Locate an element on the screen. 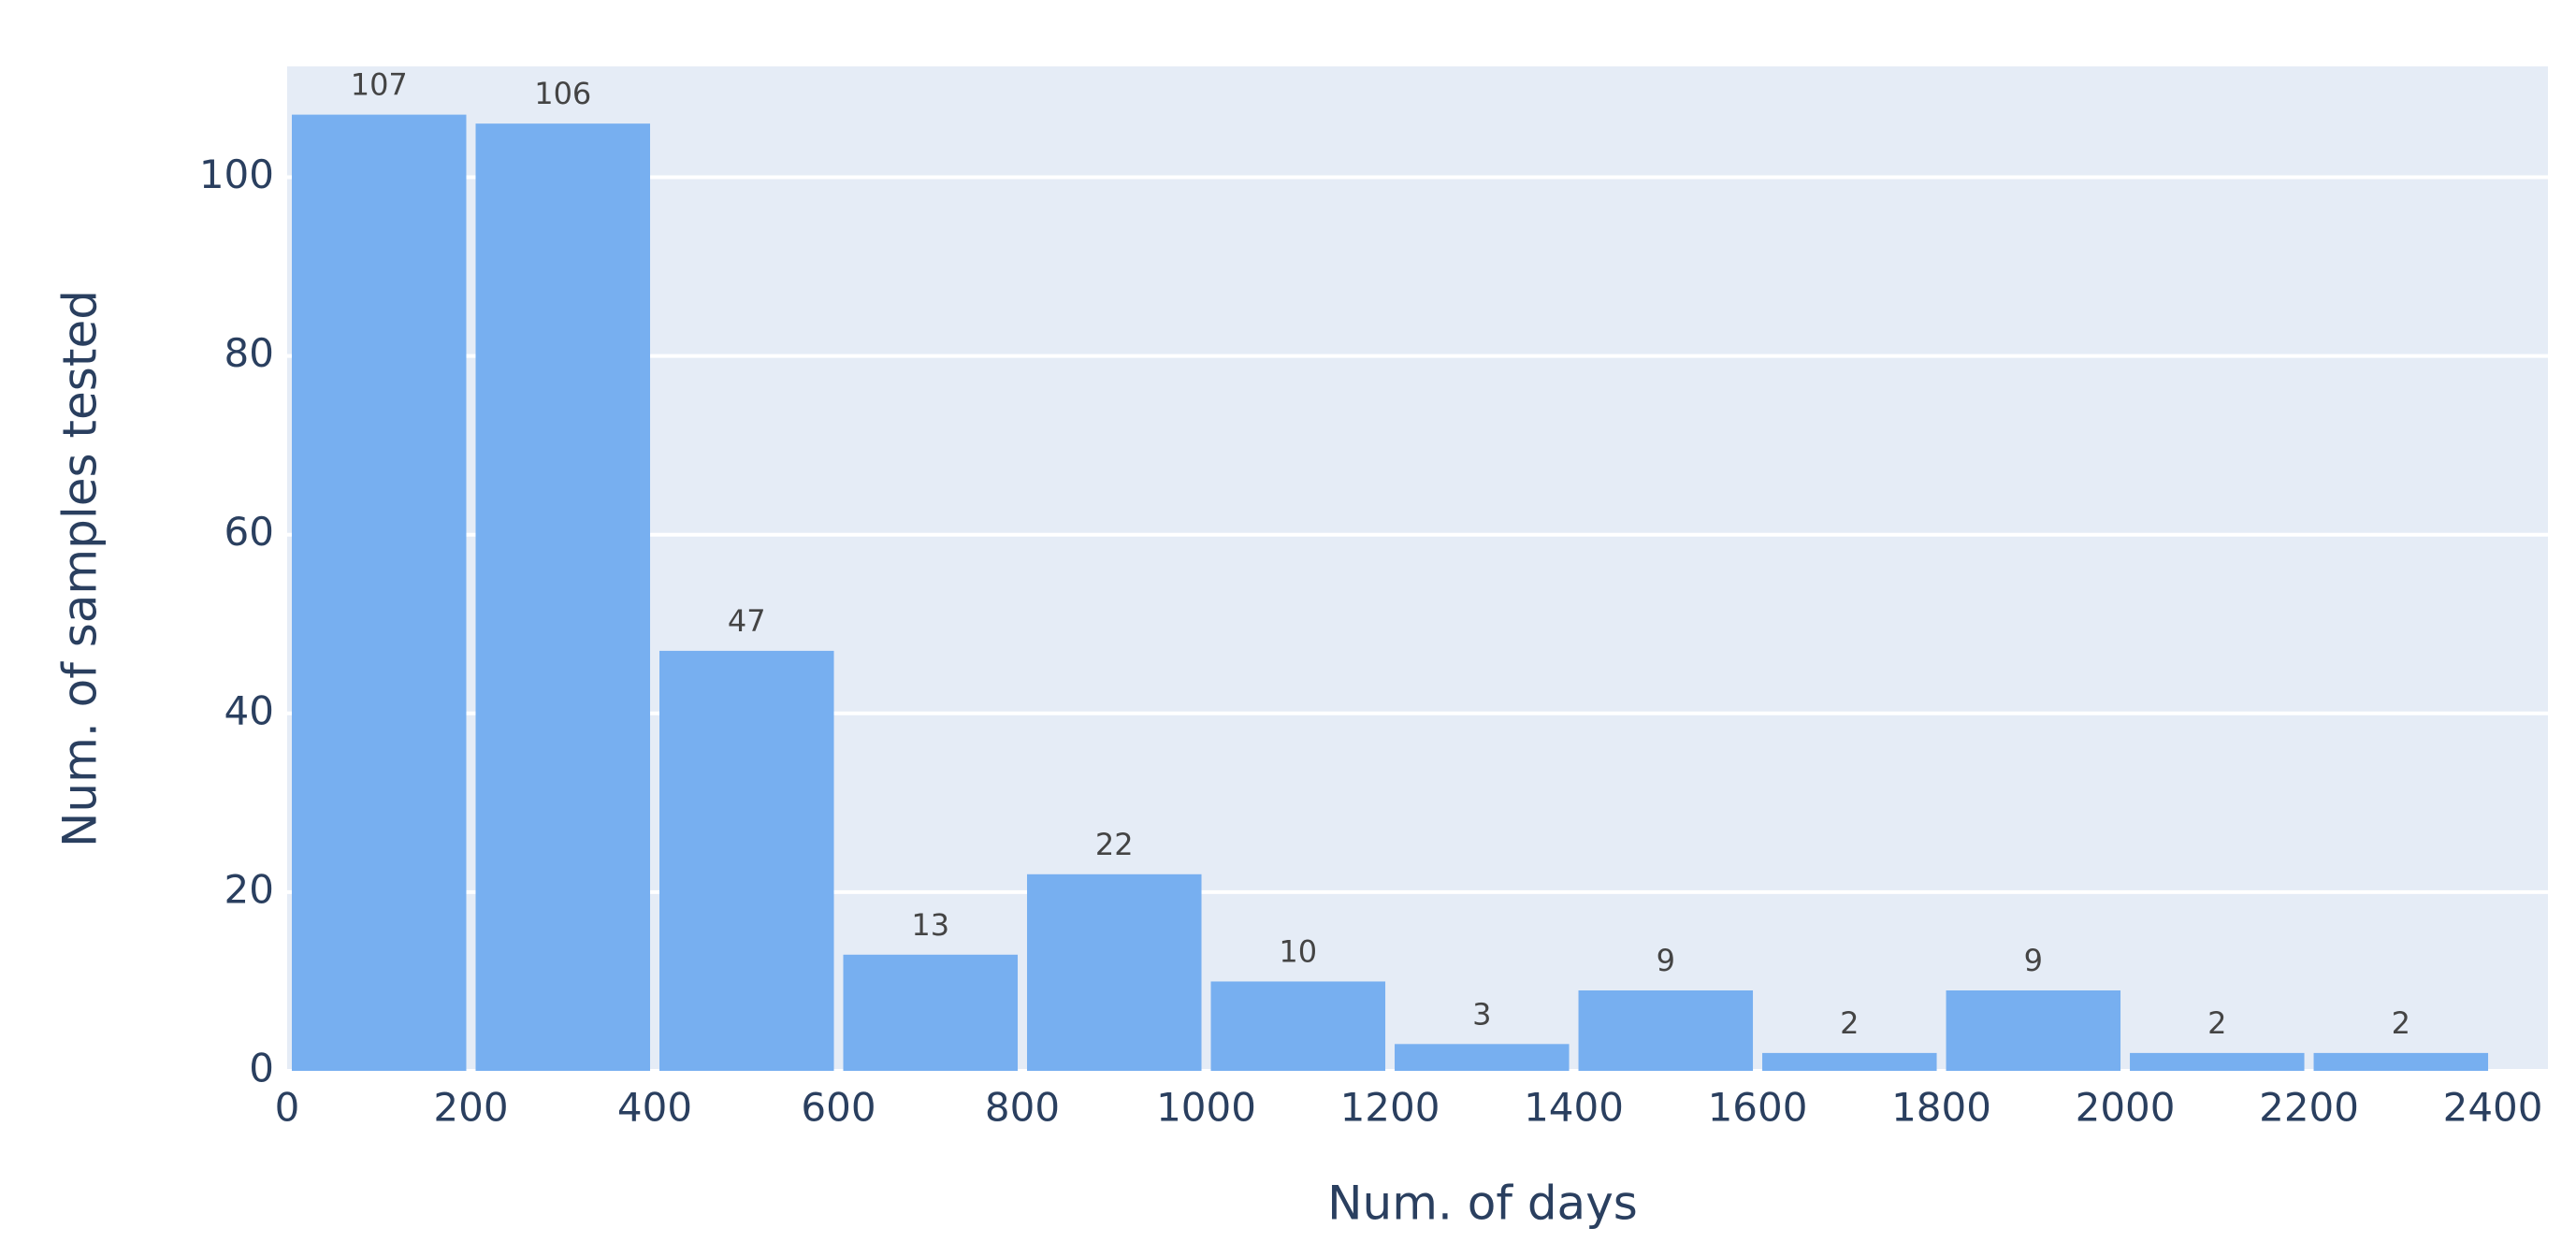 The image size is (2576, 1242). y-tick-label: 40 is located at coordinates (249, 710).